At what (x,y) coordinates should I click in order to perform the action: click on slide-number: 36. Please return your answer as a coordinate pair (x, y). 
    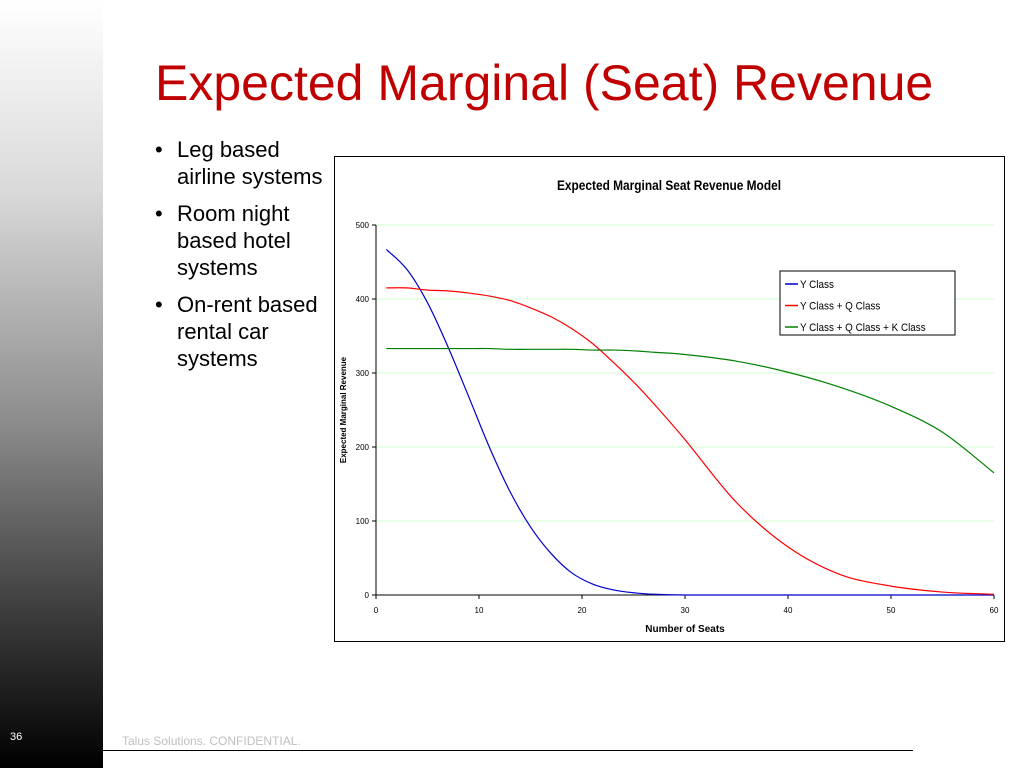
    Looking at the image, I should click on (16, 737).